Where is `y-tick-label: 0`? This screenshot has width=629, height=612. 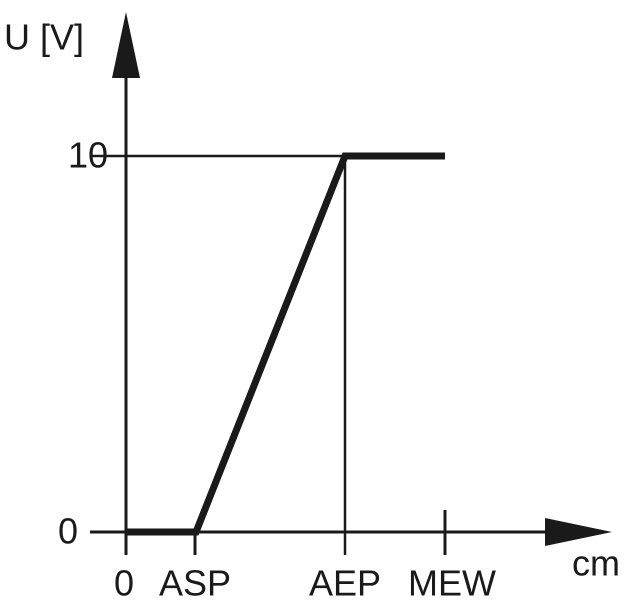
y-tick-label: 0 is located at coordinates (68, 531).